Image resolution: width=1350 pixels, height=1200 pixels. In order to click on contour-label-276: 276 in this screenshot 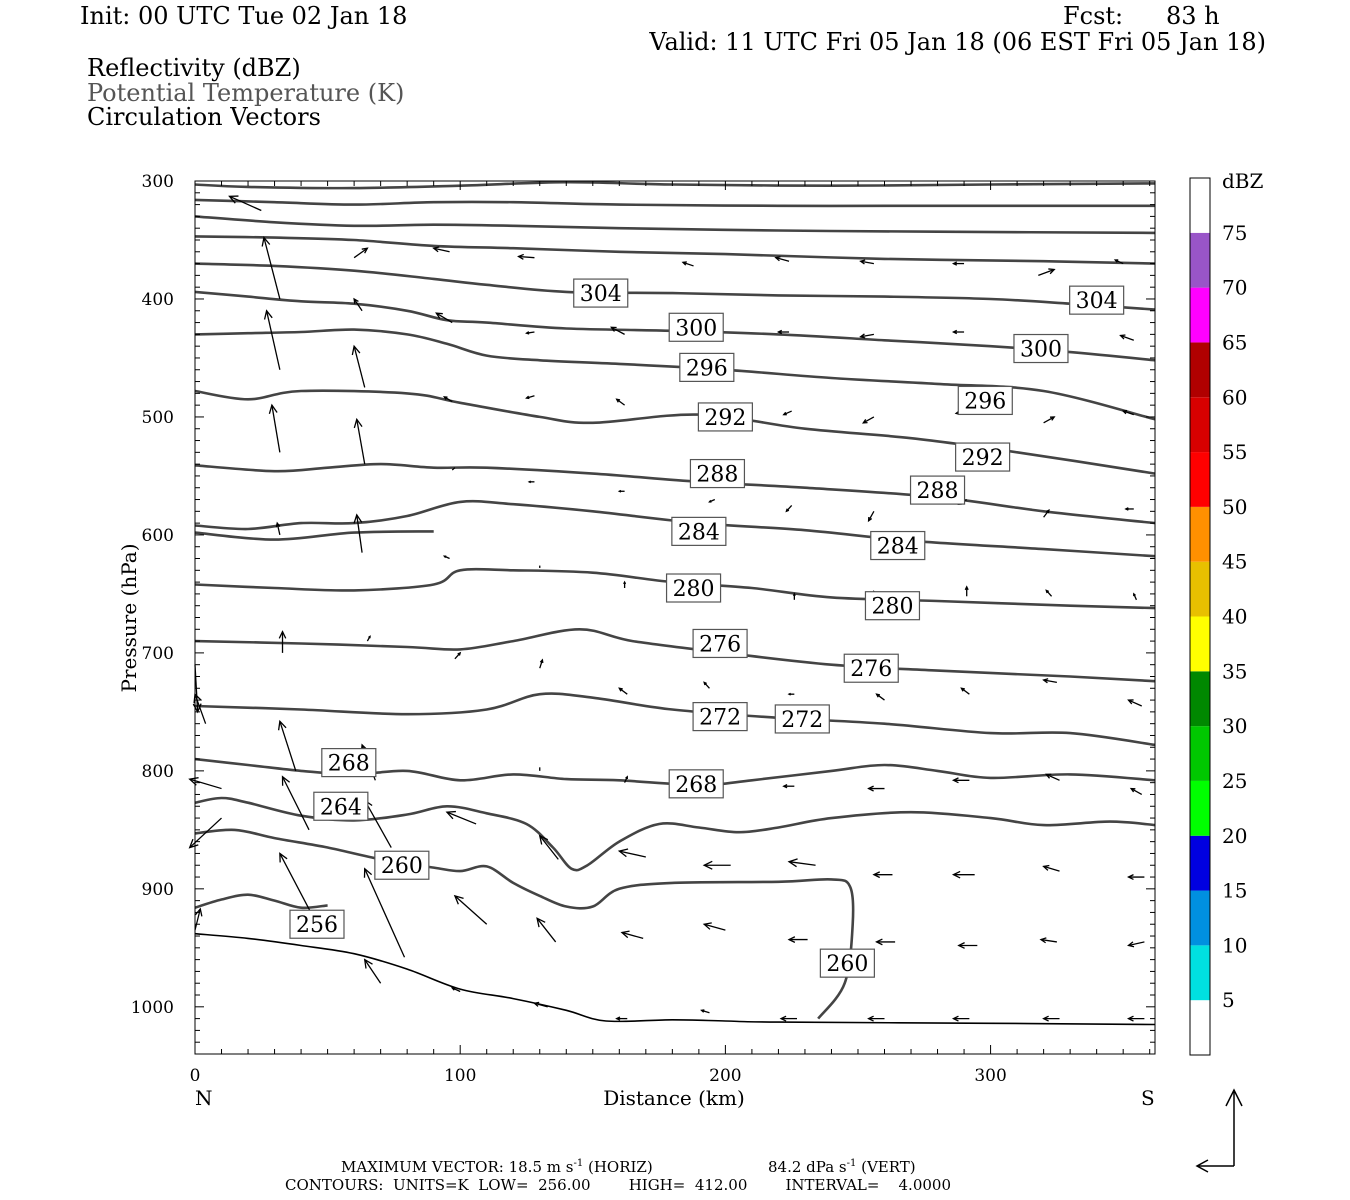, I will do `click(720, 643)`.